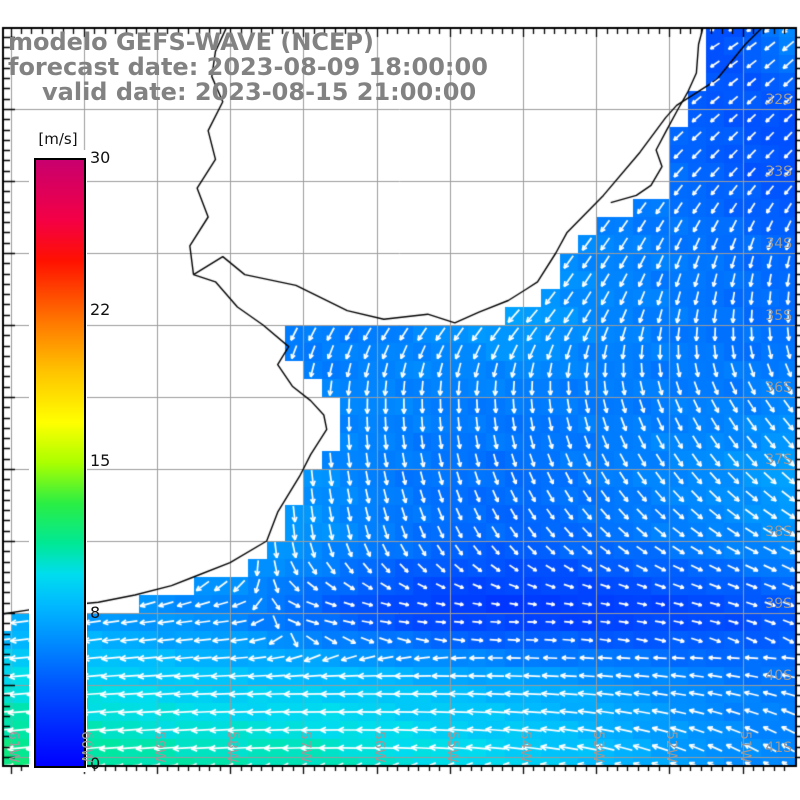  I want to click on latitude-label: 35S, so click(778, 316).